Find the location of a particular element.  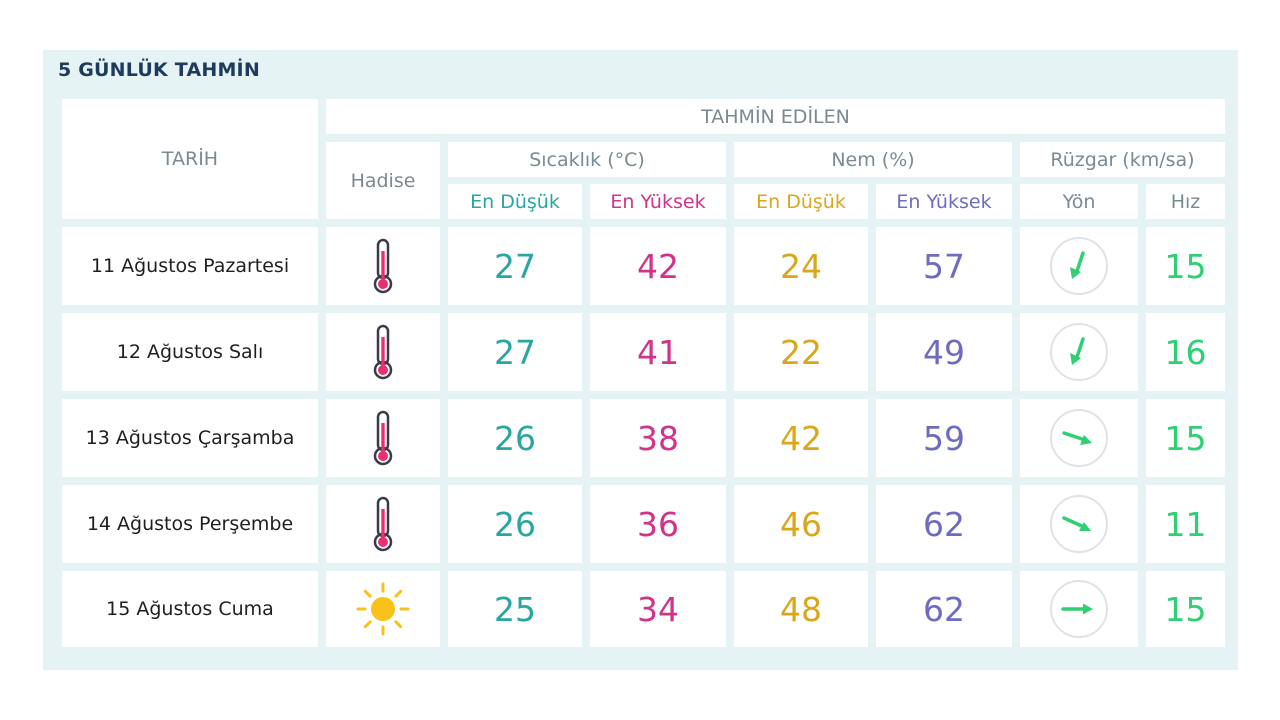

header-wind-speed: Hız is located at coordinates (1185, 201).